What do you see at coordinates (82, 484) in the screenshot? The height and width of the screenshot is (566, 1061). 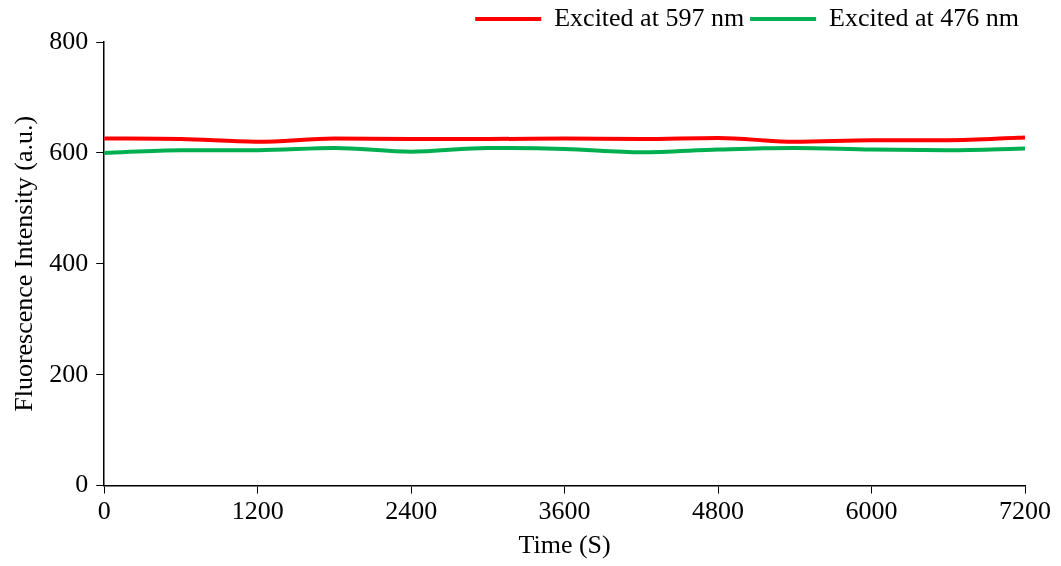 I see `y-tick-label: 0` at bounding box center [82, 484].